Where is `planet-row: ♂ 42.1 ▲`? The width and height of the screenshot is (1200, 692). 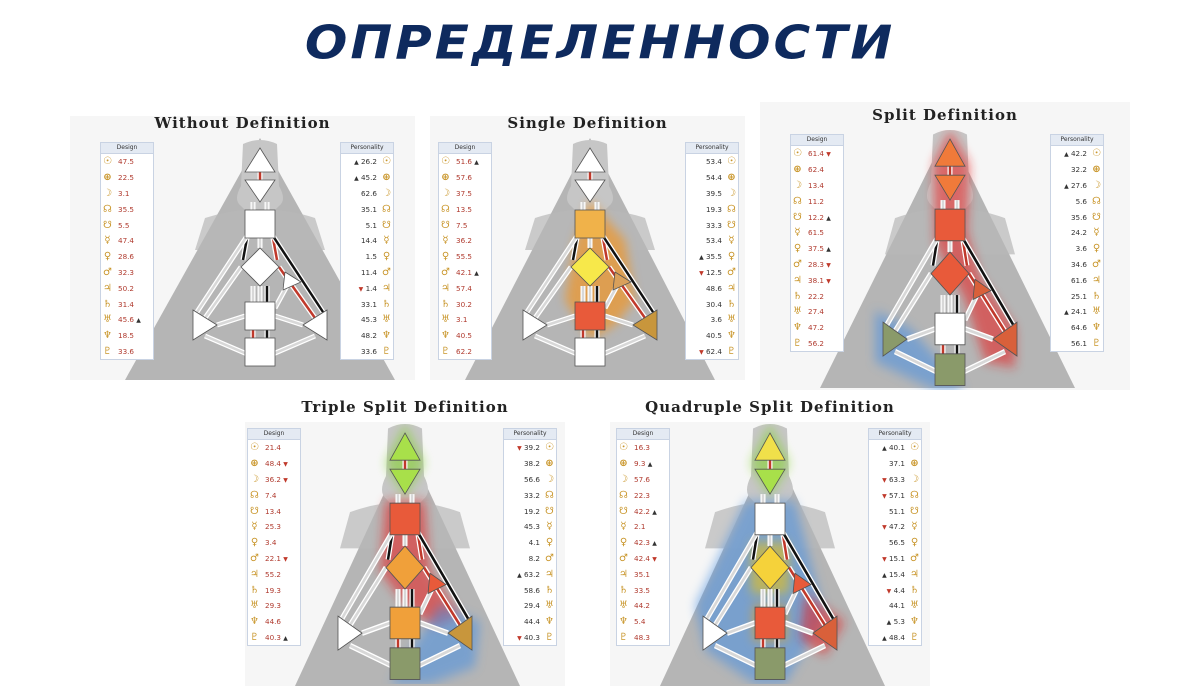
planet-row: ♂ 42.1 ▲ is located at coordinates (465, 273).